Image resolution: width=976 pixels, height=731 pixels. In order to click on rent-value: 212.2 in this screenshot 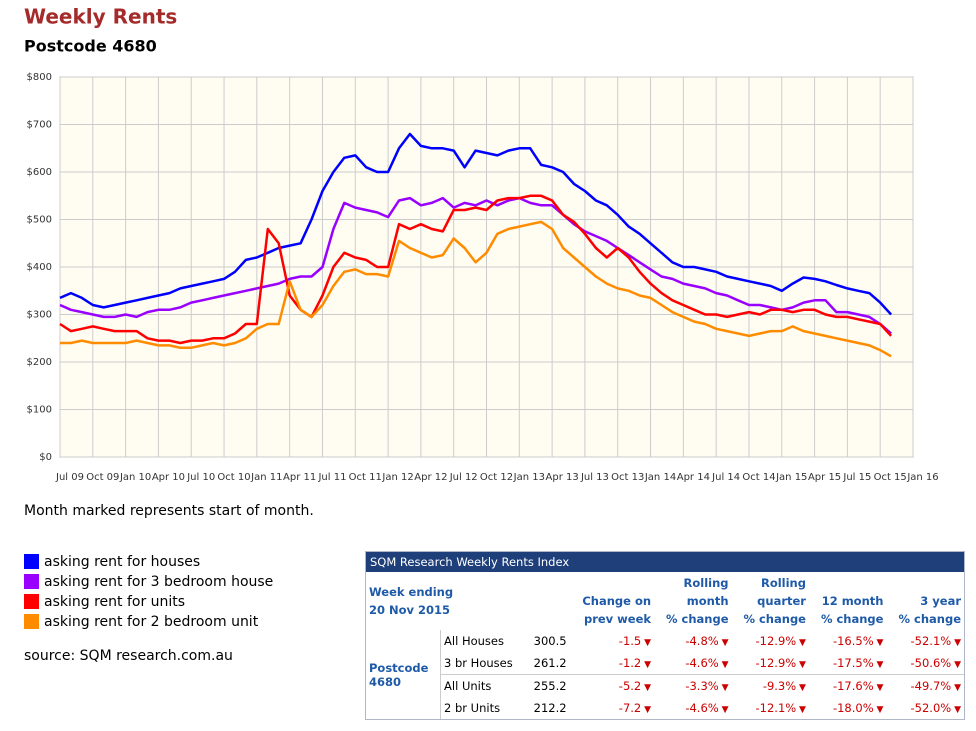, I will do `click(550, 708)`.